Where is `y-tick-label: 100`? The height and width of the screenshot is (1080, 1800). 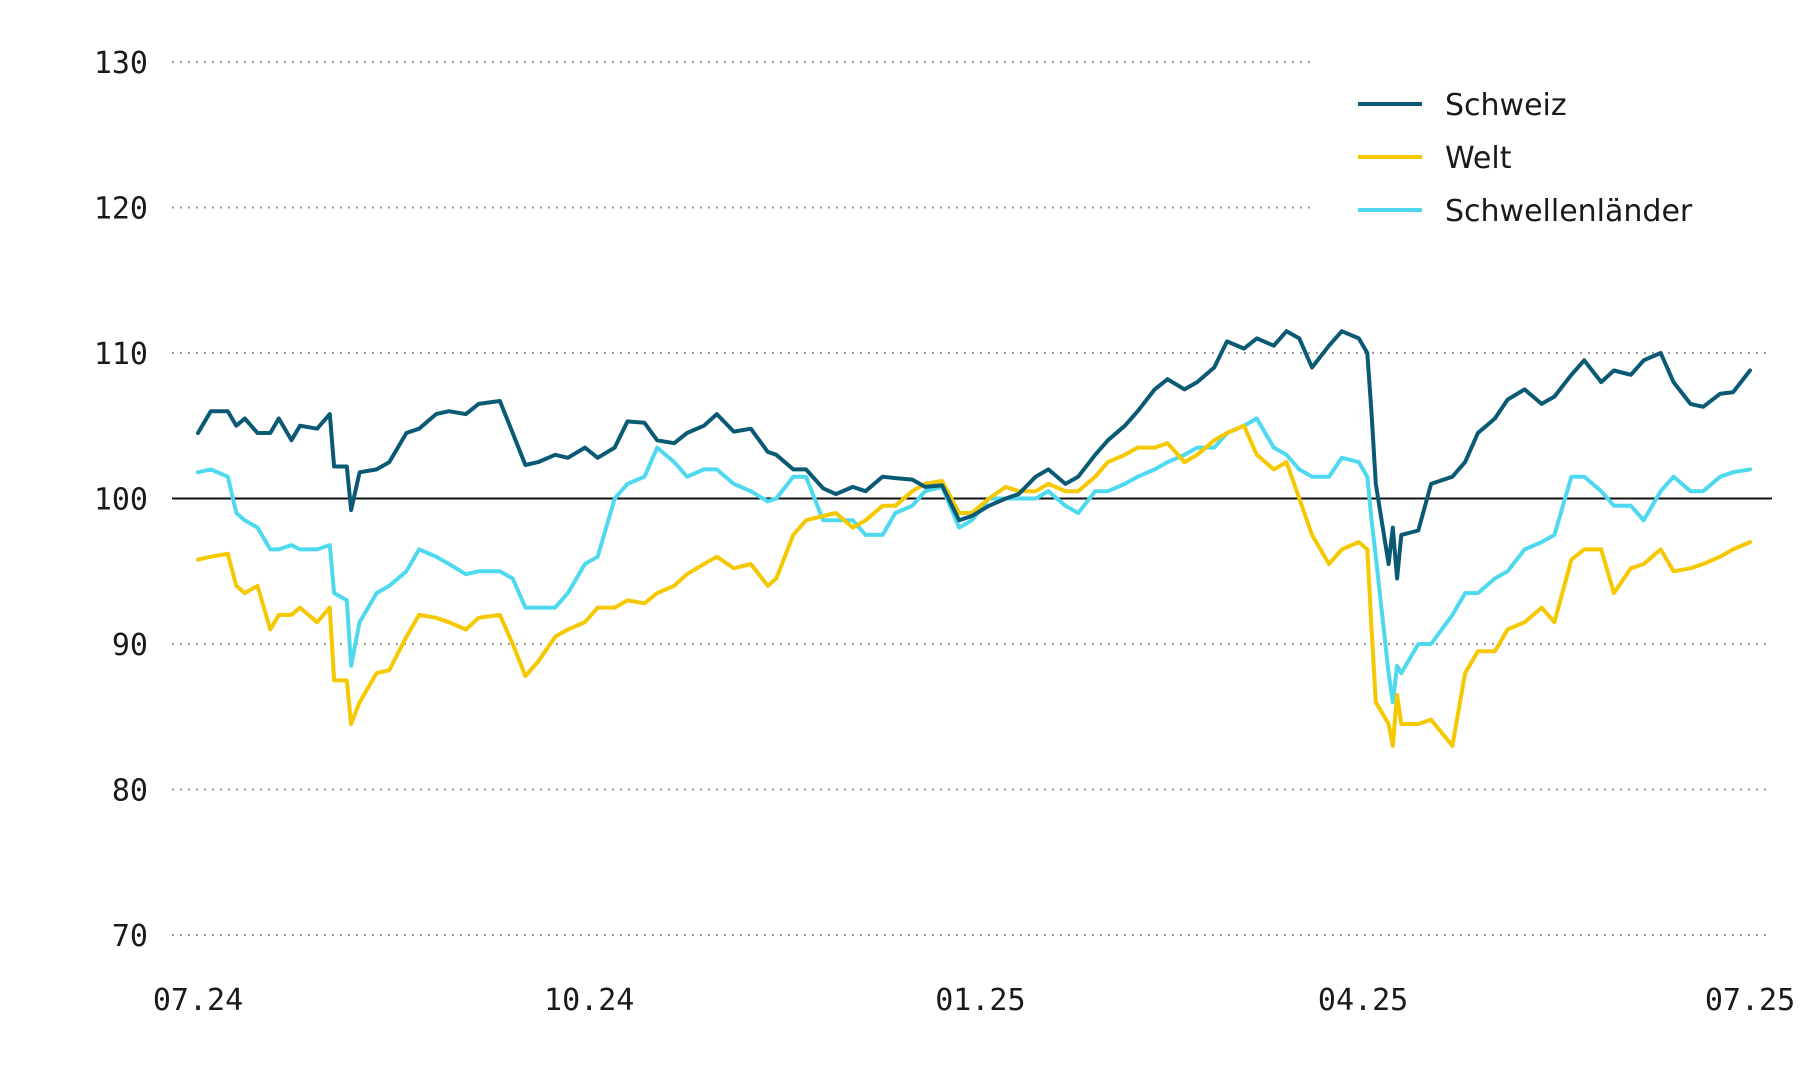
y-tick-label: 100 is located at coordinates (121, 500).